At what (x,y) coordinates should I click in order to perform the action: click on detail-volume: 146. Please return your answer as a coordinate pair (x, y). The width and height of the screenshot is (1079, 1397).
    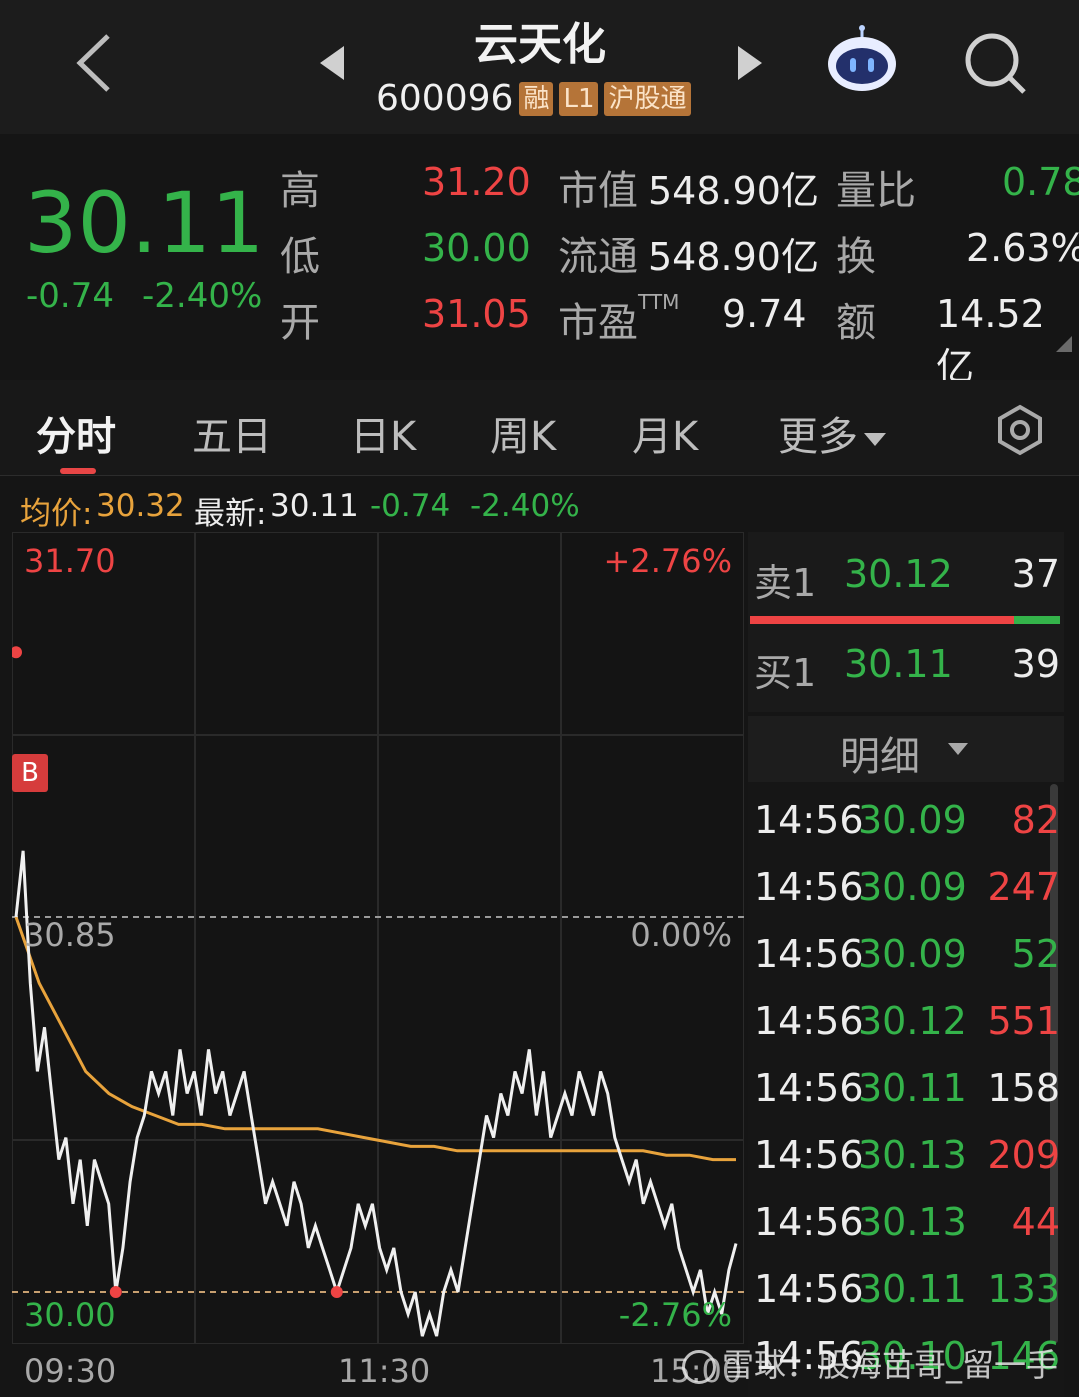
    Looking at the image, I should click on (1023, 1356).